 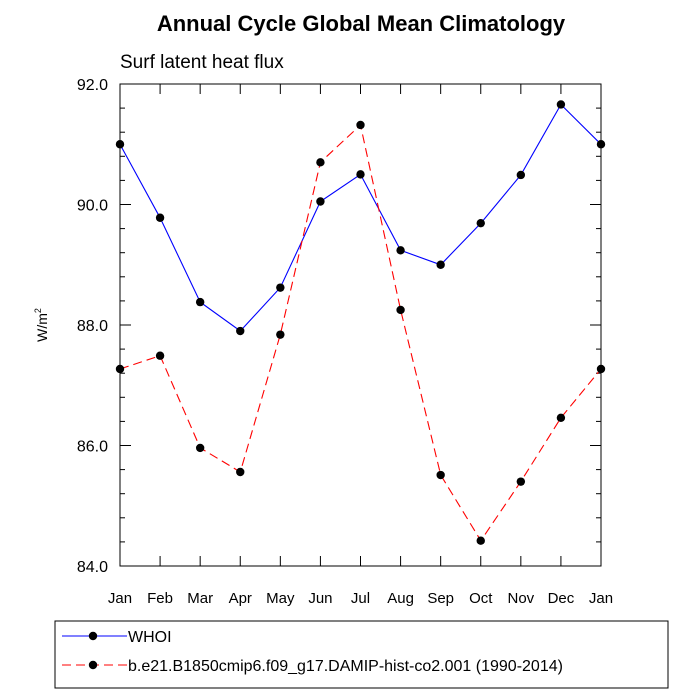 What do you see at coordinates (160, 598) in the screenshot?
I see `x-tick-label: Feb` at bounding box center [160, 598].